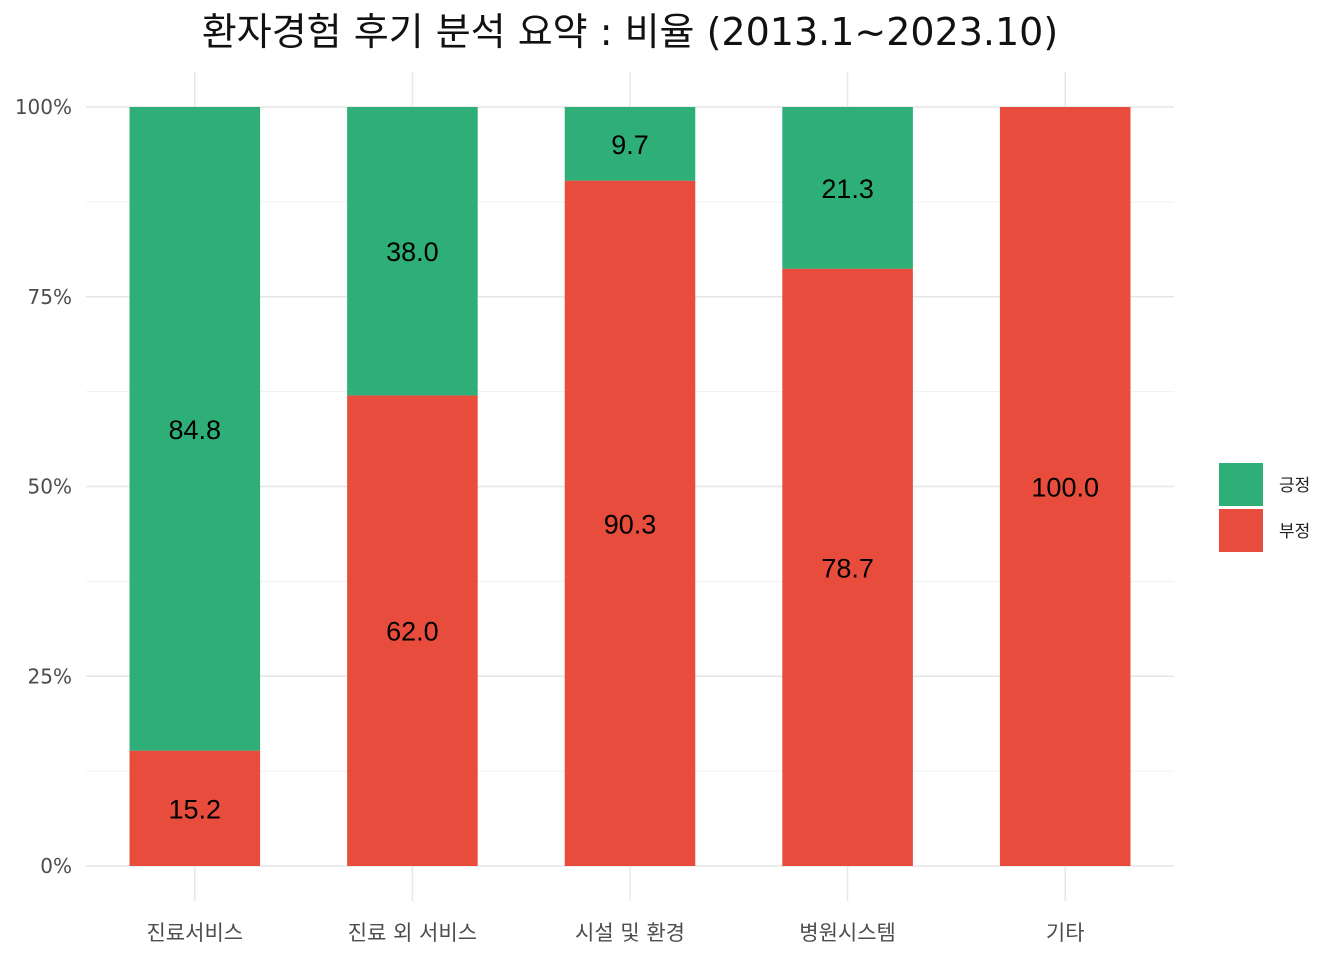 The width and height of the screenshot is (1344, 960). I want to click on x-tick-label: 기타, so click(1065, 933).